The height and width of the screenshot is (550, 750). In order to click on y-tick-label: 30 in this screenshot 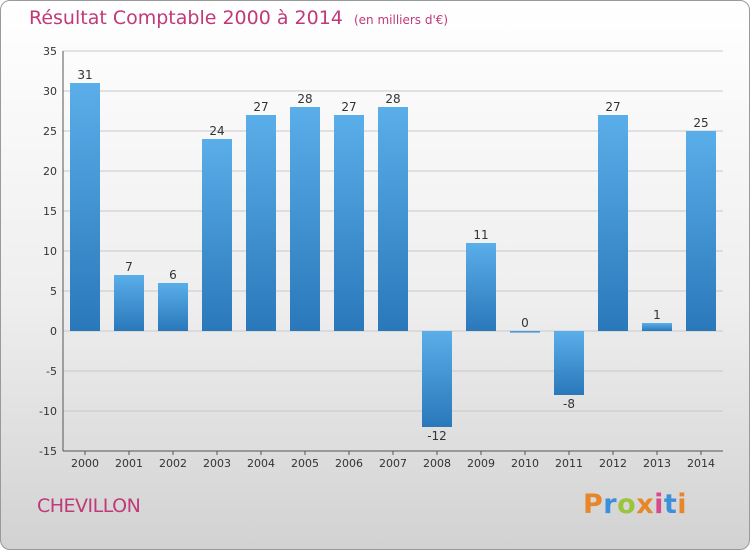, I will do `click(50, 91)`.